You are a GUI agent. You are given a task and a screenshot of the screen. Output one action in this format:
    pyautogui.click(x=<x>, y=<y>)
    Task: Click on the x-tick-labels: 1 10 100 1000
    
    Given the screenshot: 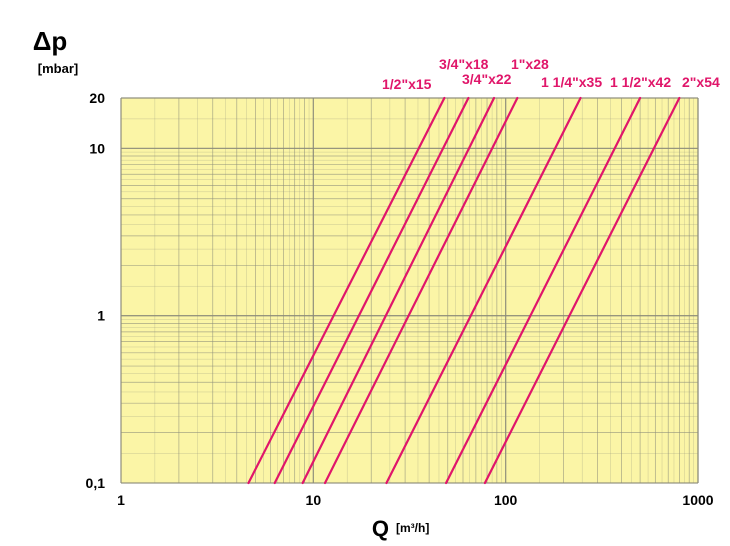 What is the action you would take?
    pyautogui.click(x=415, y=500)
    